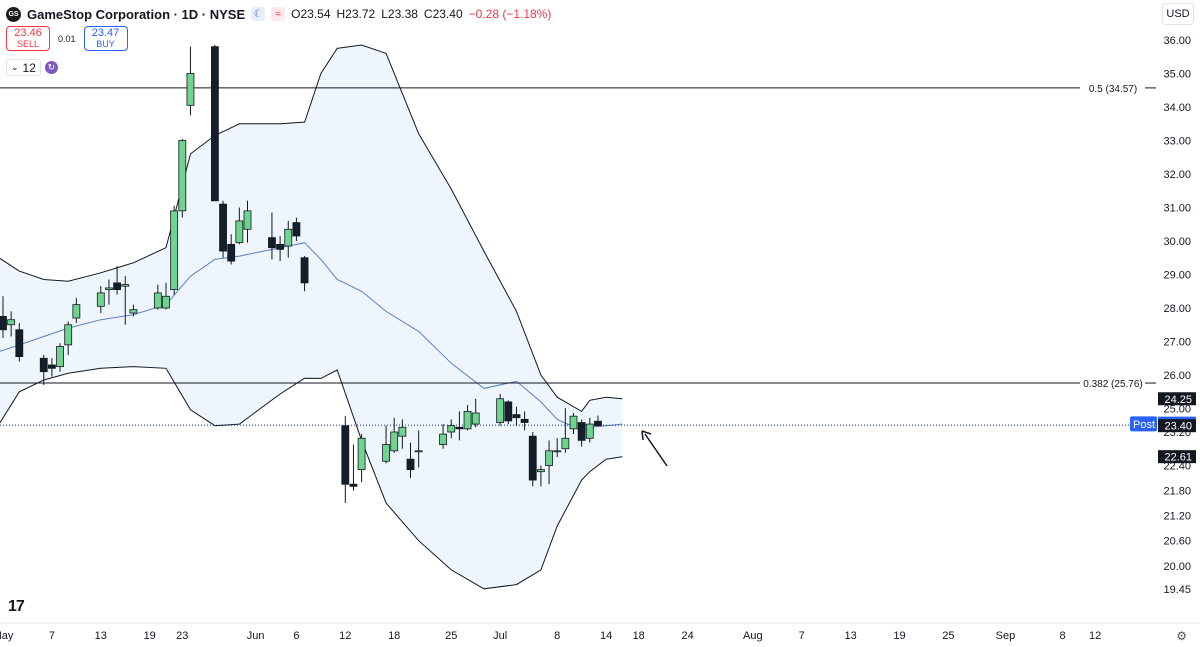 Image resolution: width=1200 pixels, height=647 pixels. What do you see at coordinates (258, 14) in the screenshot?
I see `moon-icon: ☾` at bounding box center [258, 14].